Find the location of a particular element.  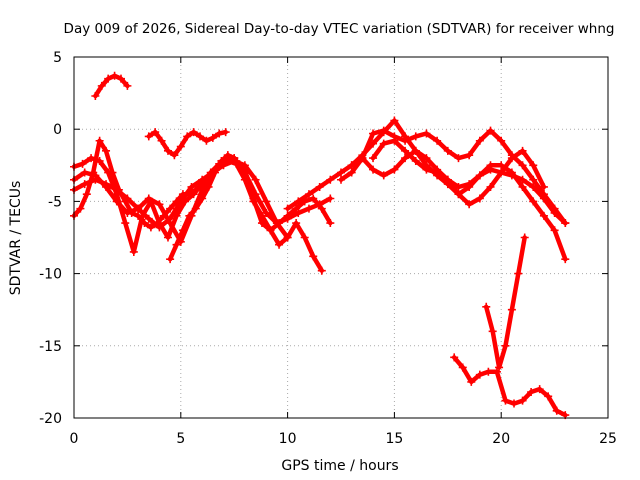

series-arc9 is located at coordinates (453, 177).